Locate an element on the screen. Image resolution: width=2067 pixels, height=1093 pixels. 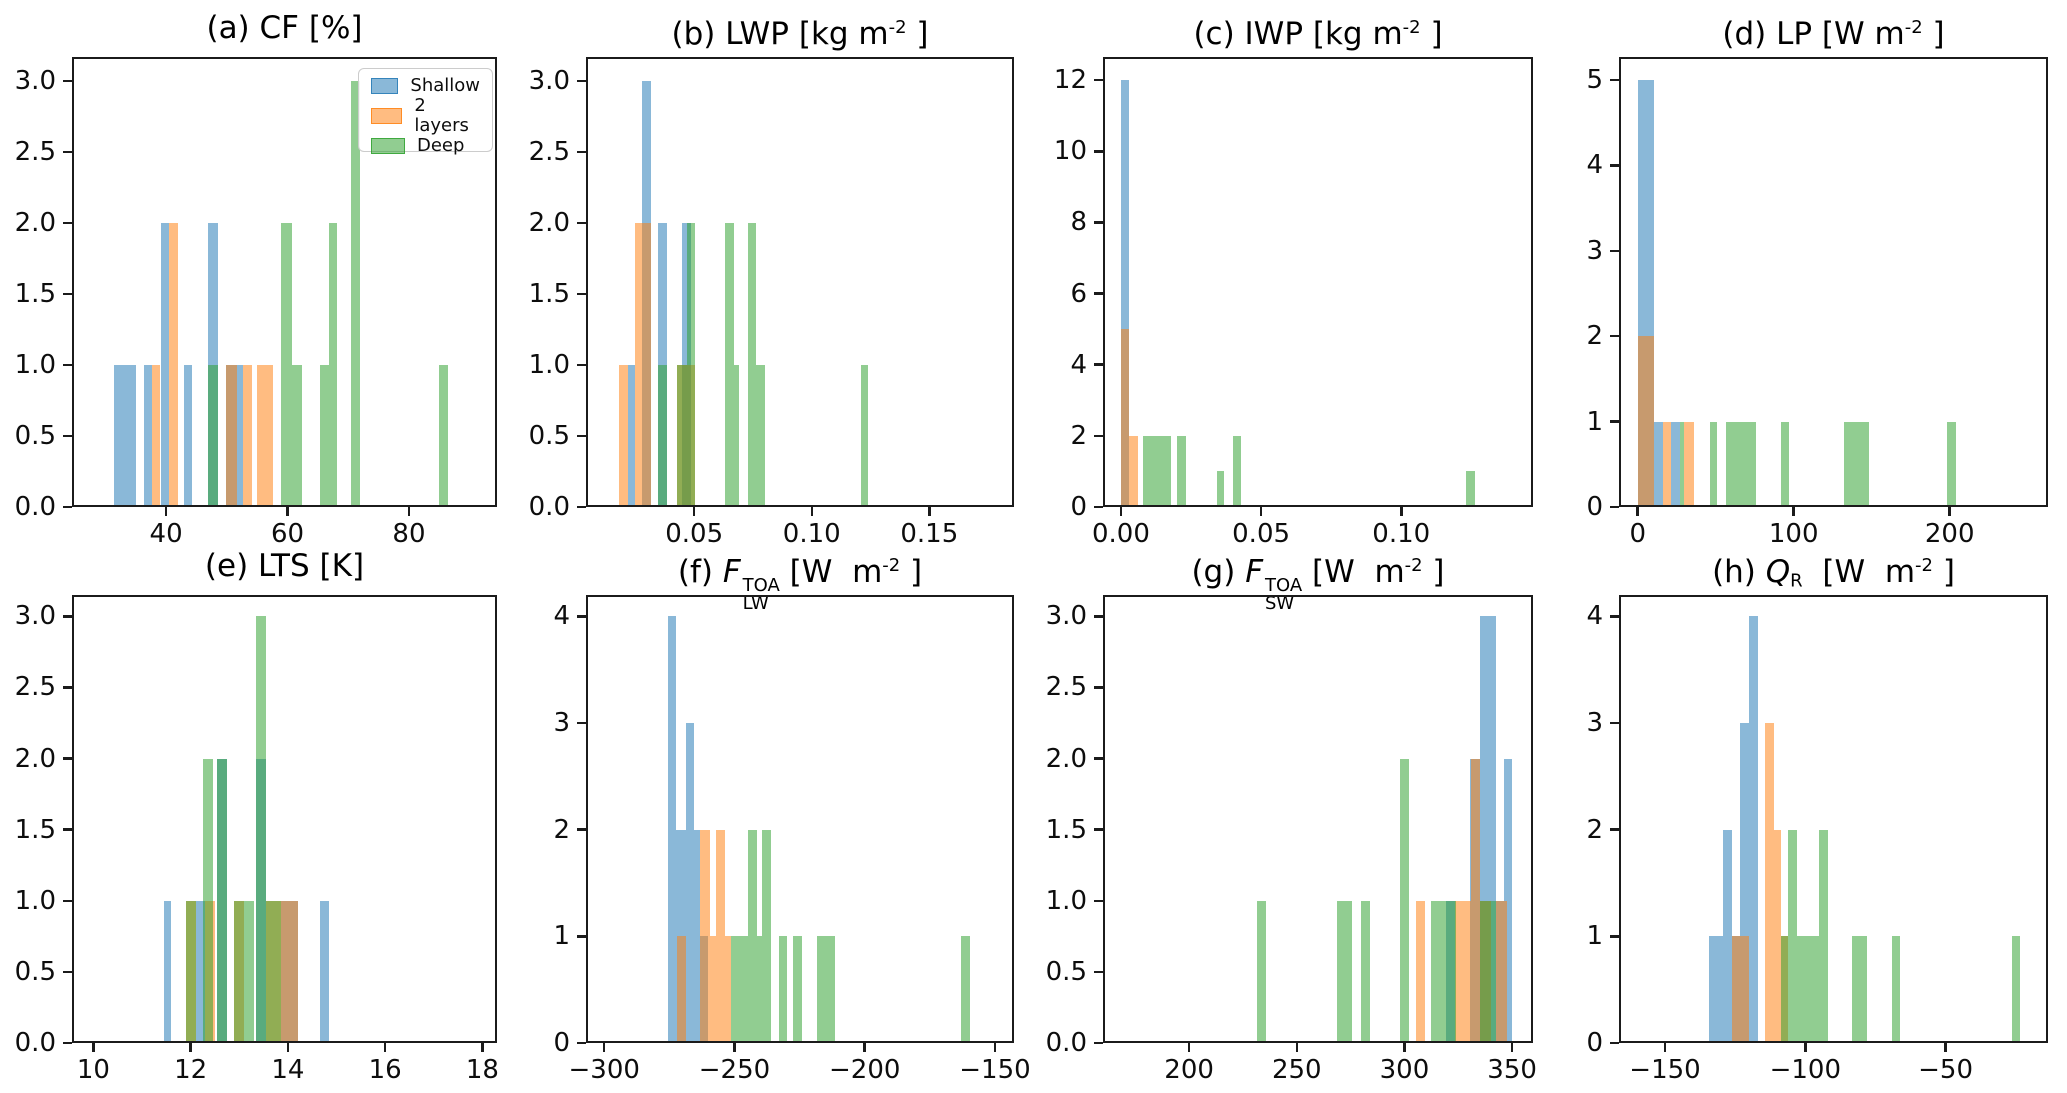
x-tick-label: 0.15 is located at coordinates (929, 534).